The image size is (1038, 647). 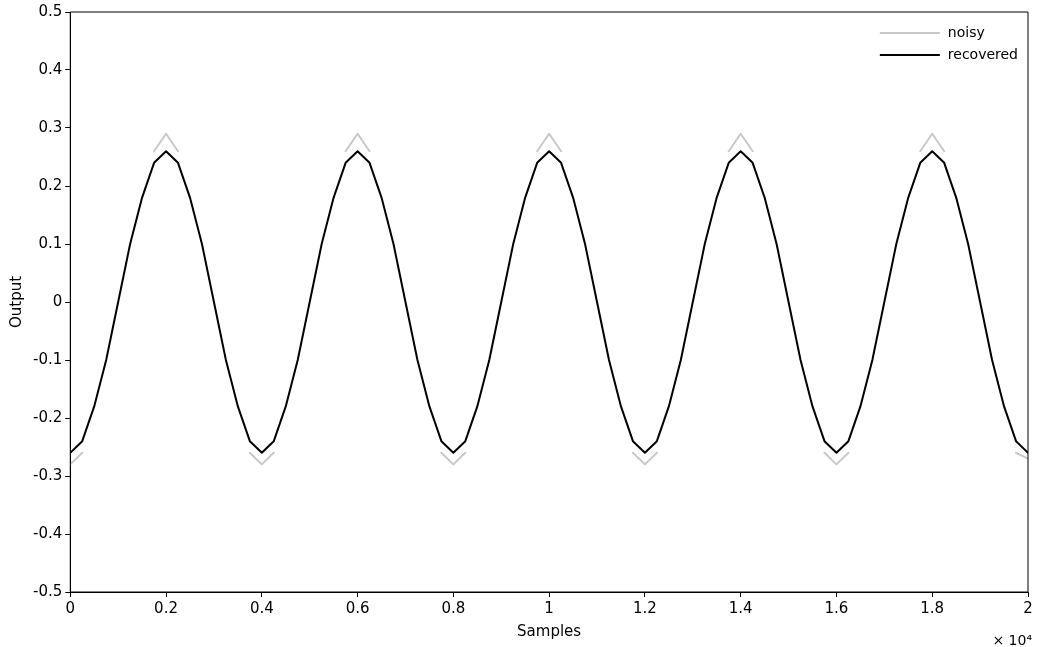 I want to click on y-tick-label: 0.1, so click(x=50, y=242).